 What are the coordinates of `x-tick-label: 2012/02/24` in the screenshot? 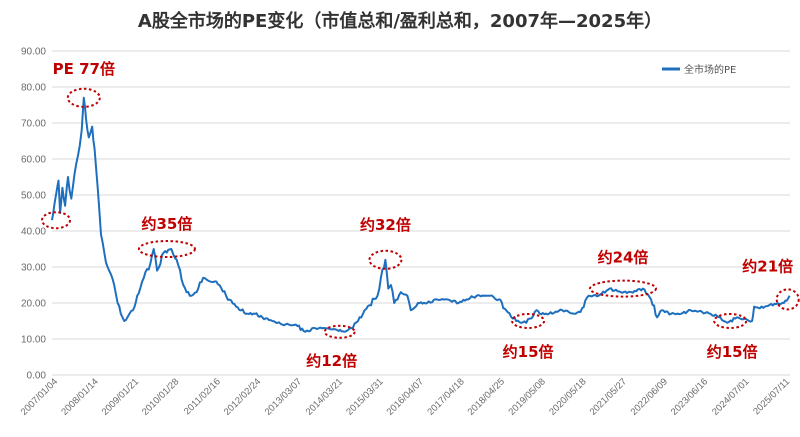 It's located at (242, 396).